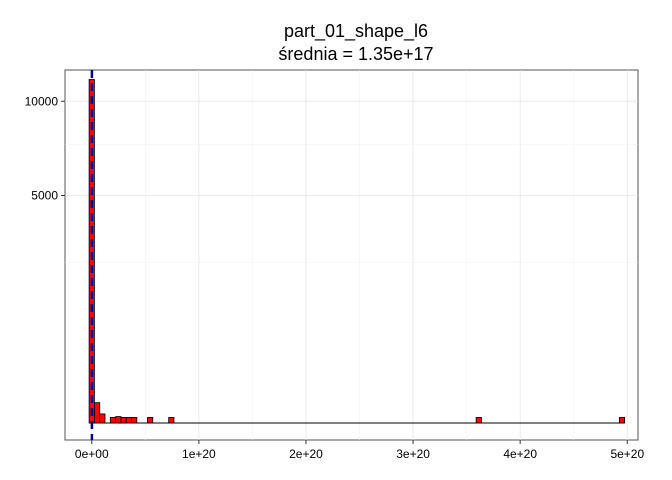 Image resolution: width=672 pixels, height=480 pixels. What do you see at coordinates (355, 54) in the screenshot?
I see `chart-subtitle: średnia = 1.35e+17` at bounding box center [355, 54].